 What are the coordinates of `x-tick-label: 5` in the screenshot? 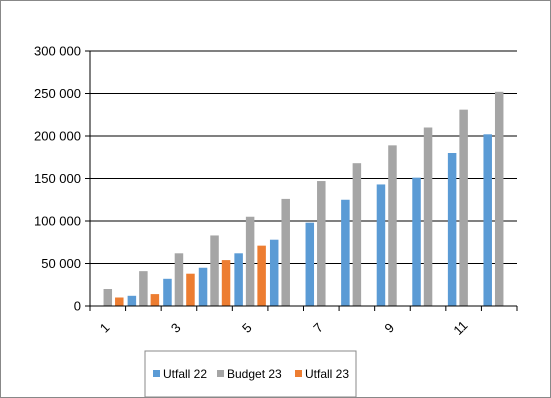 It's located at (247, 328).